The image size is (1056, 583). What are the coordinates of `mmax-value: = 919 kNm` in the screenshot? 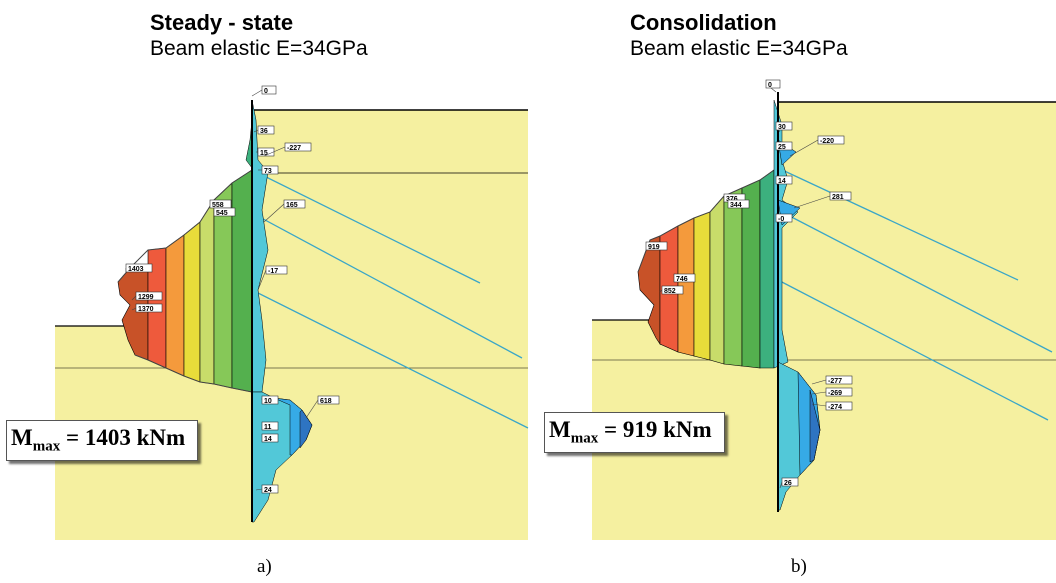 It's located at (657, 429).